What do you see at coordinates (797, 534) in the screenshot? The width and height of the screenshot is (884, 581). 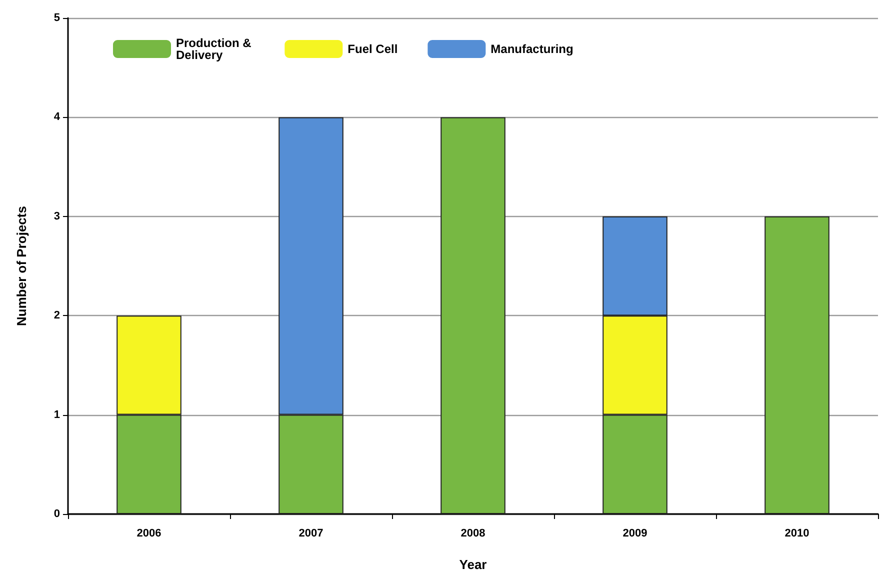 I see `x-tick-label: 2010` at bounding box center [797, 534].